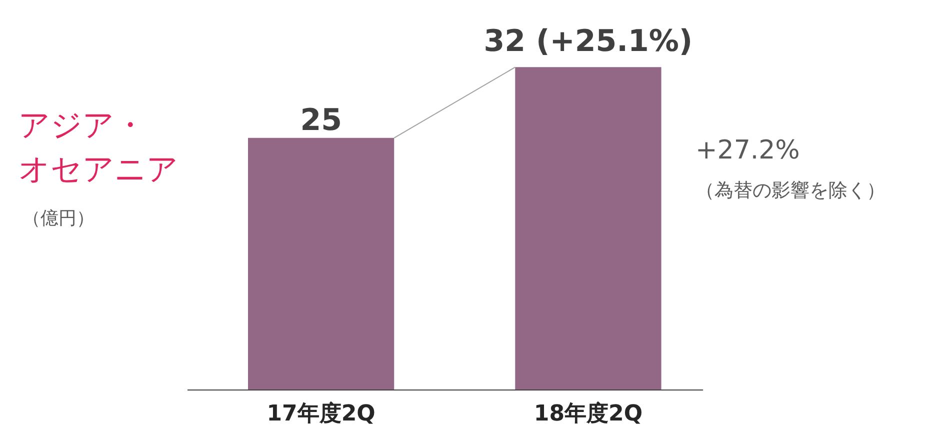  Describe the element at coordinates (321, 413) in the screenshot. I see `x-tick-label: 17年度2Q` at that location.